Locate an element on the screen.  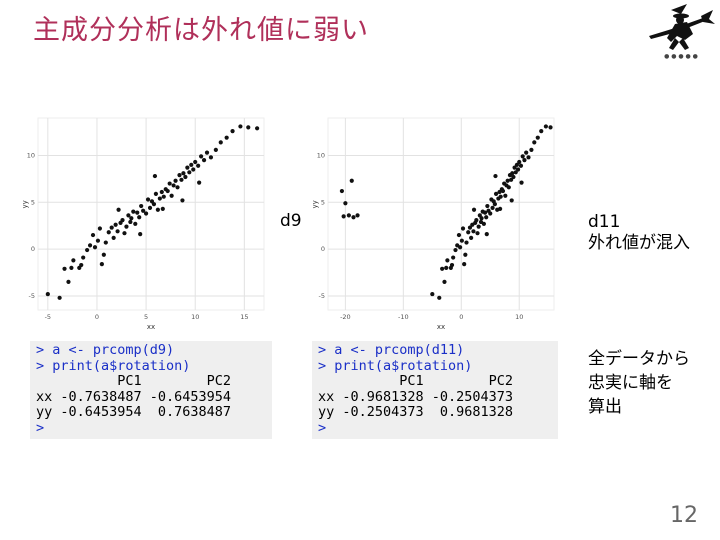
console-line: > a <- prcomp(d11) is located at coordinates (391, 350).